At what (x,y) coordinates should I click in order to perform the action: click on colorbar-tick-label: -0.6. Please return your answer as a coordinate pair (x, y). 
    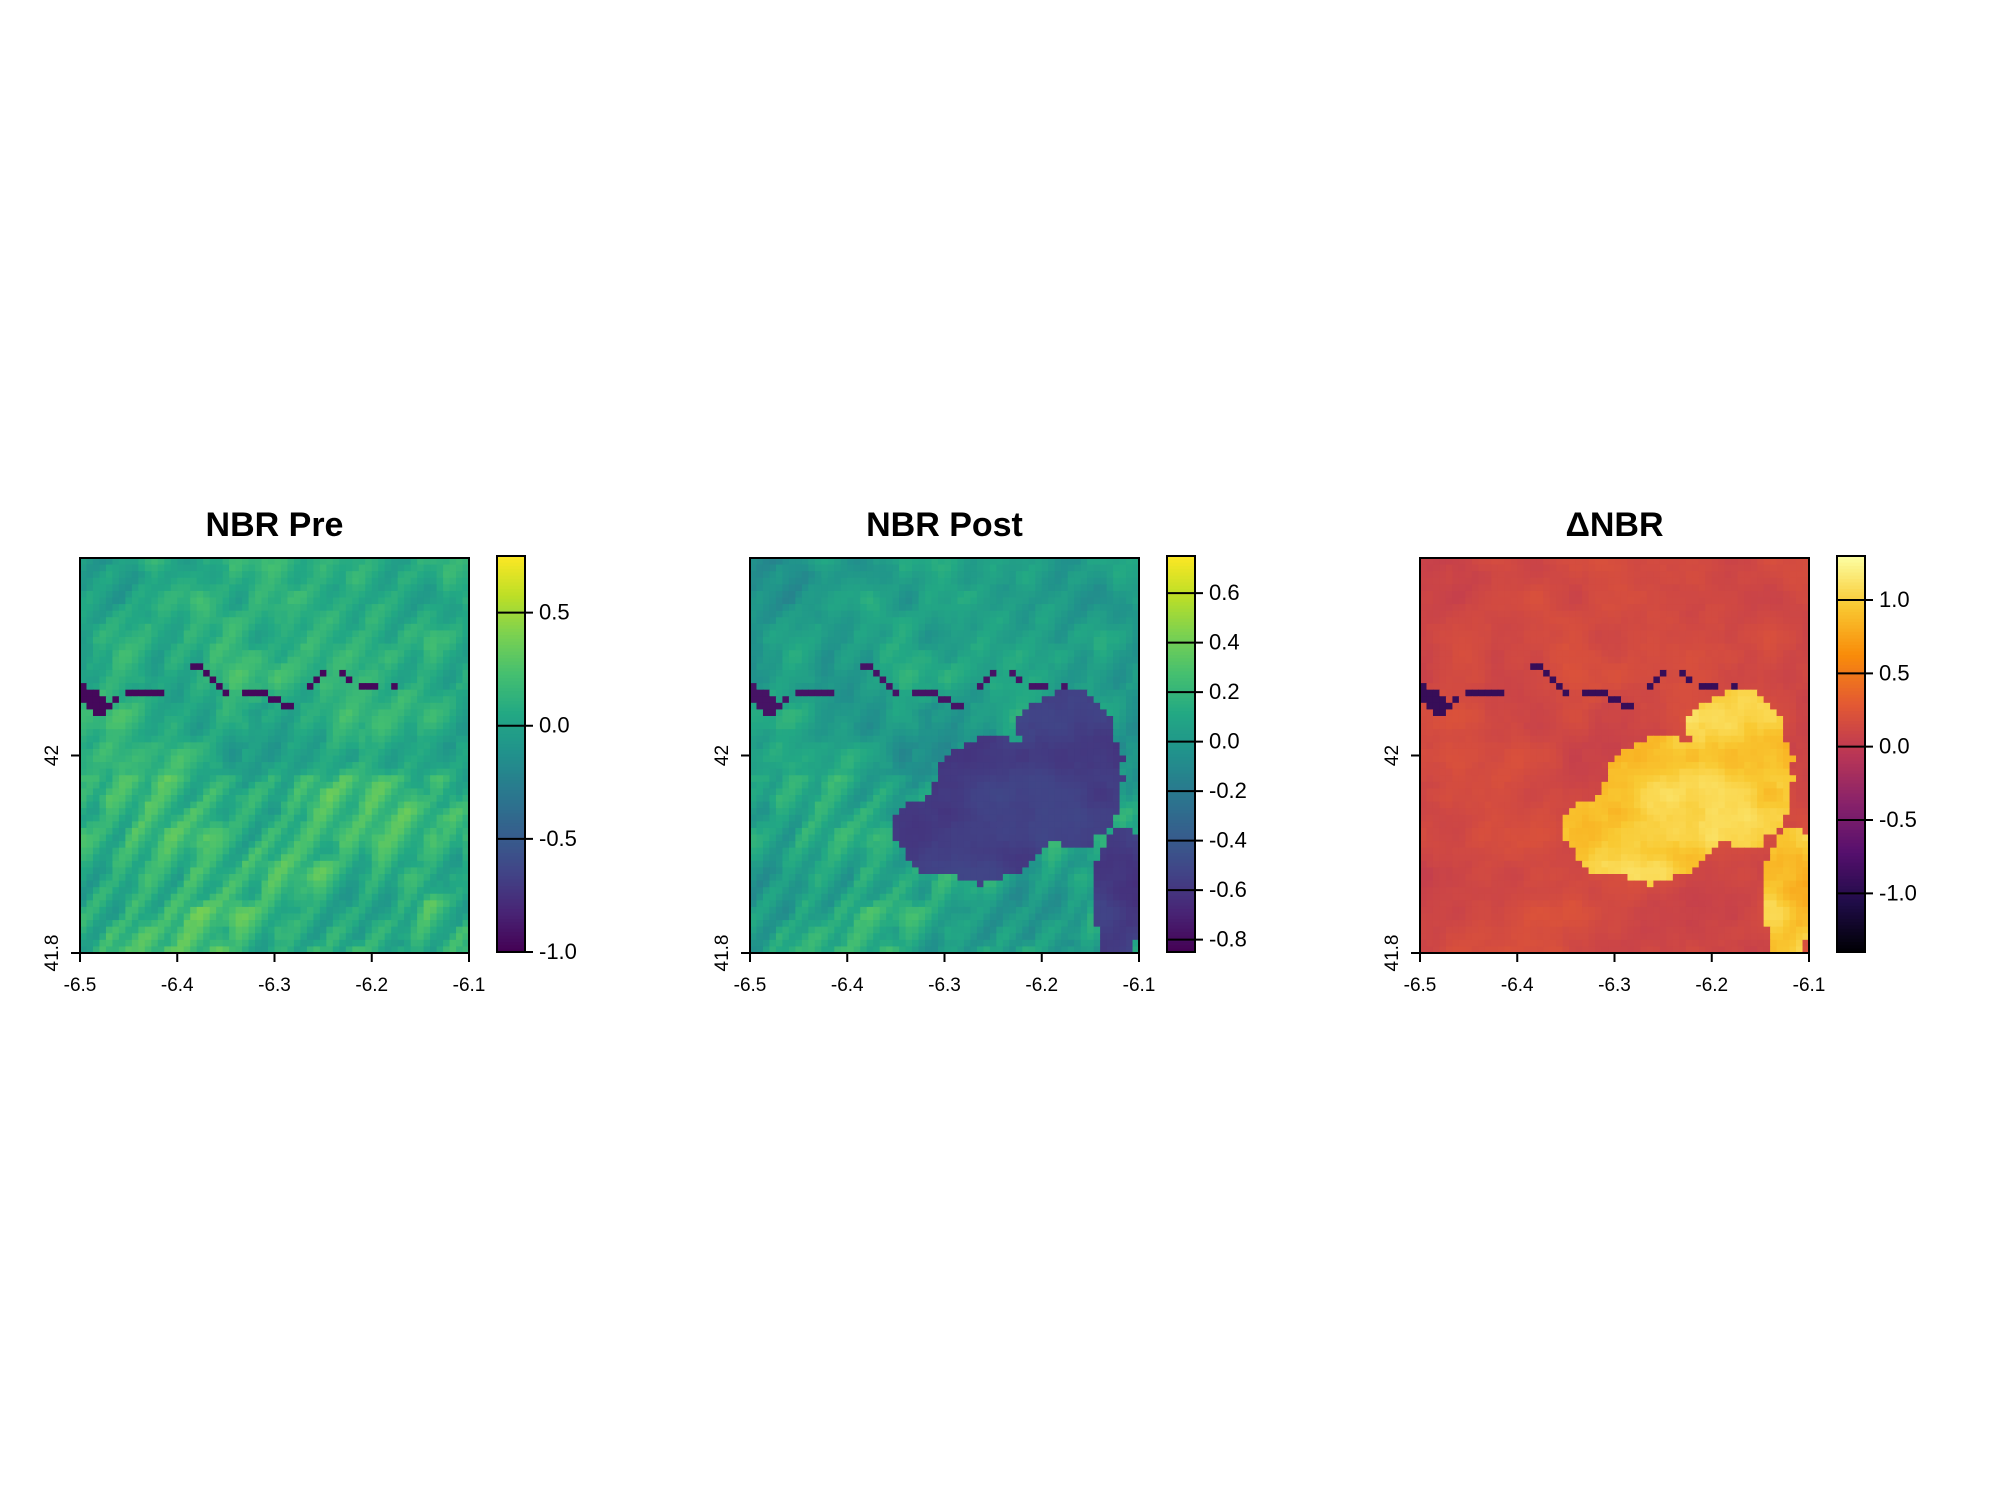
    Looking at the image, I should click on (1228, 889).